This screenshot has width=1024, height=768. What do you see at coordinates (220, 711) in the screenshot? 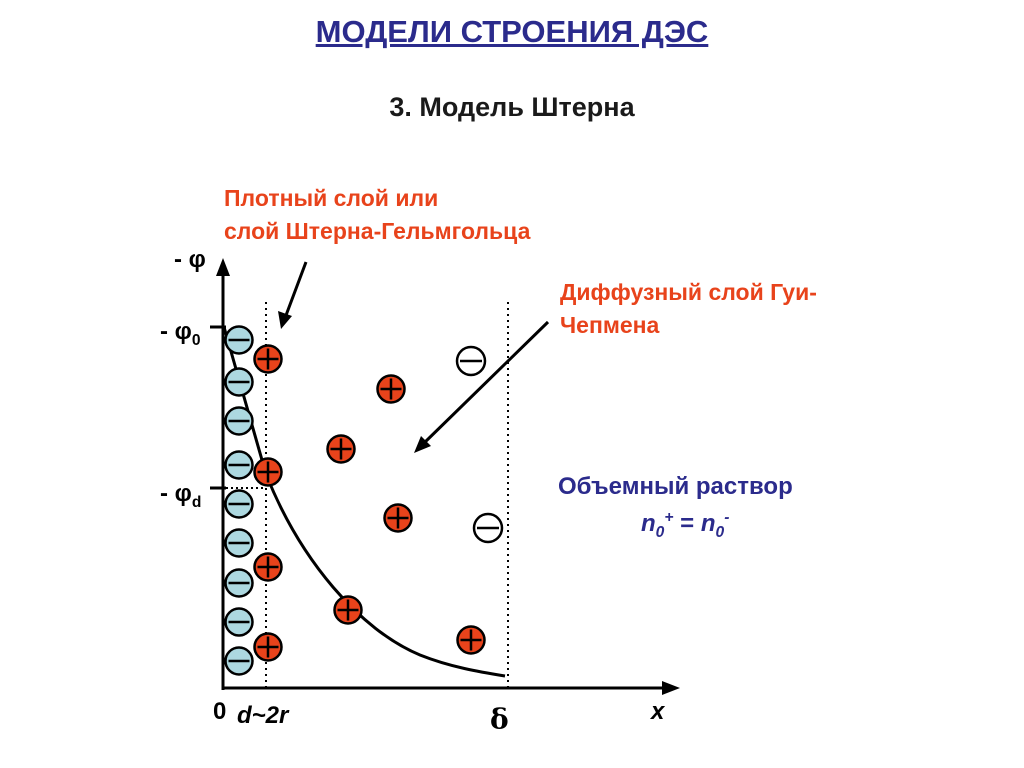
I see `origin-label: 0` at bounding box center [220, 711].